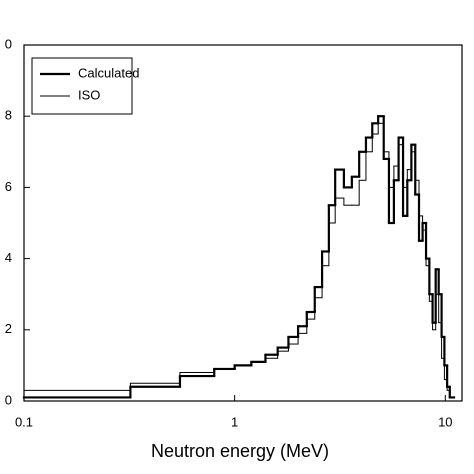 This screenshot has width=474, height=474. Describe the element at coordinates (8, 257) in the screenshot. I see `y-tick-label: 4` at that location.